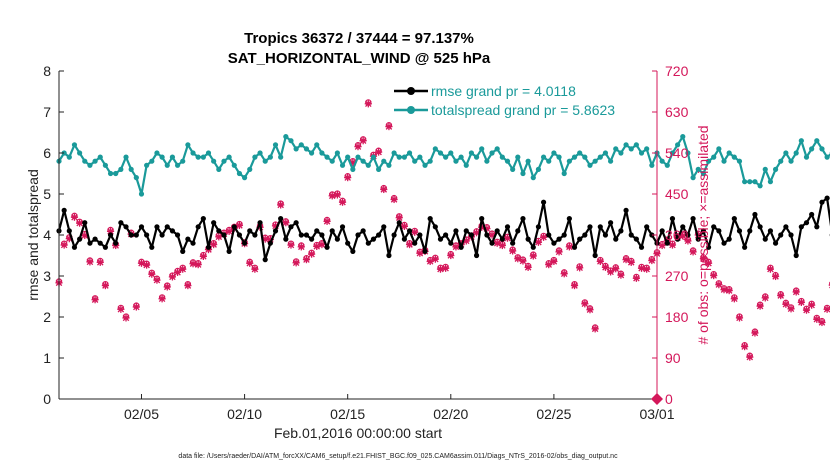 The width and height of the screenshot is (830, 470). I want to click on legend-marker-rmse, so click(411, 91).